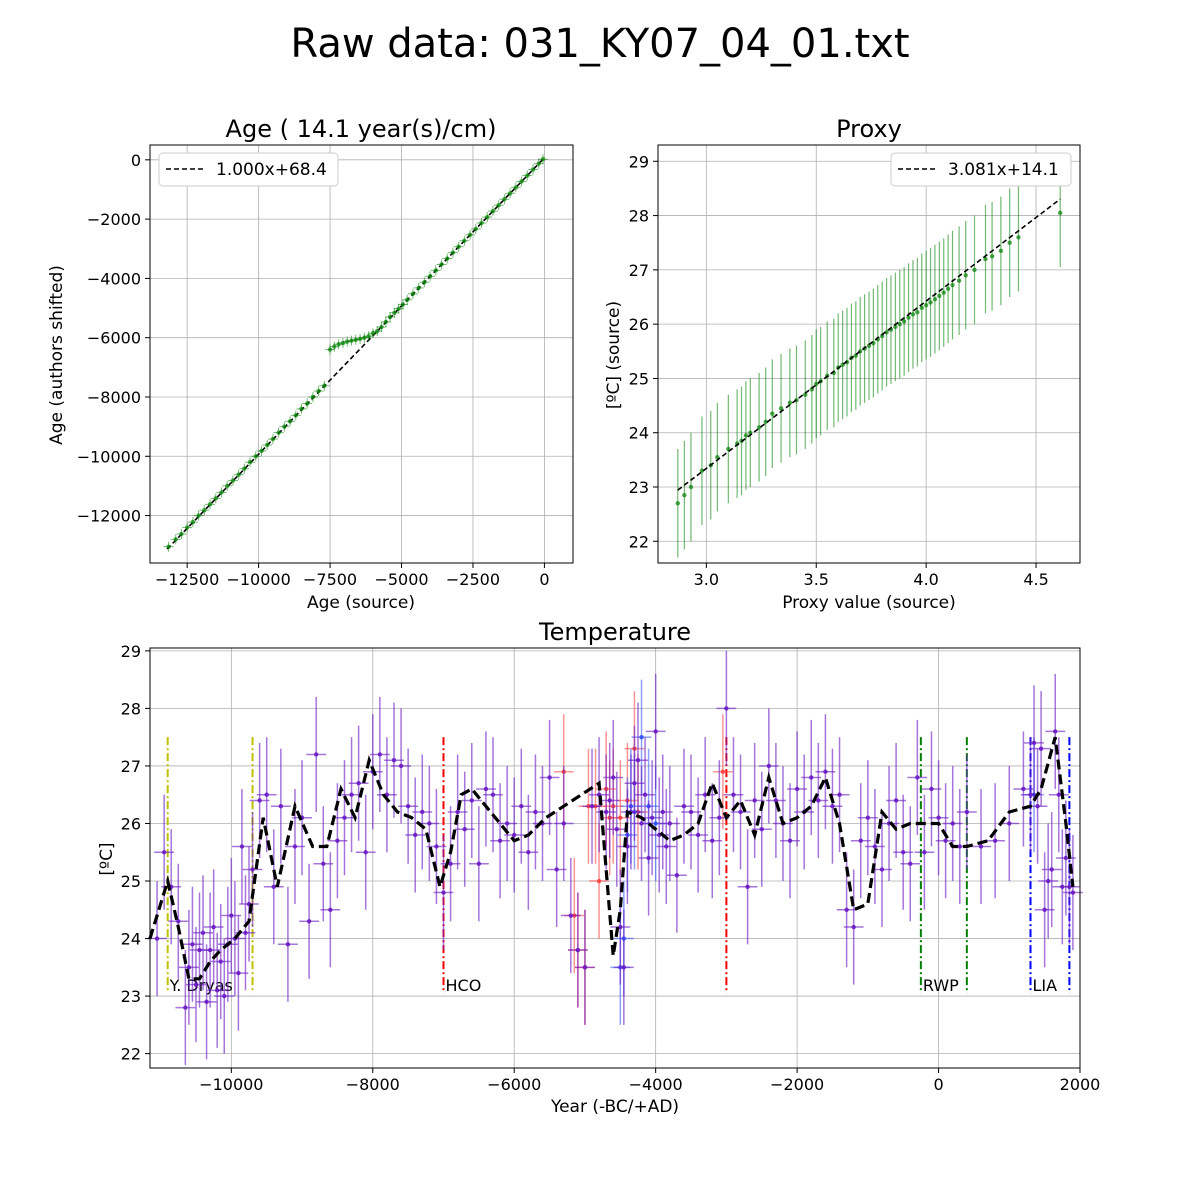 The image size is (1200, 1200). Describe the element at coordinates (258, 579) in the screenshot. I see `age-x-tick-label: −10000` at that location.